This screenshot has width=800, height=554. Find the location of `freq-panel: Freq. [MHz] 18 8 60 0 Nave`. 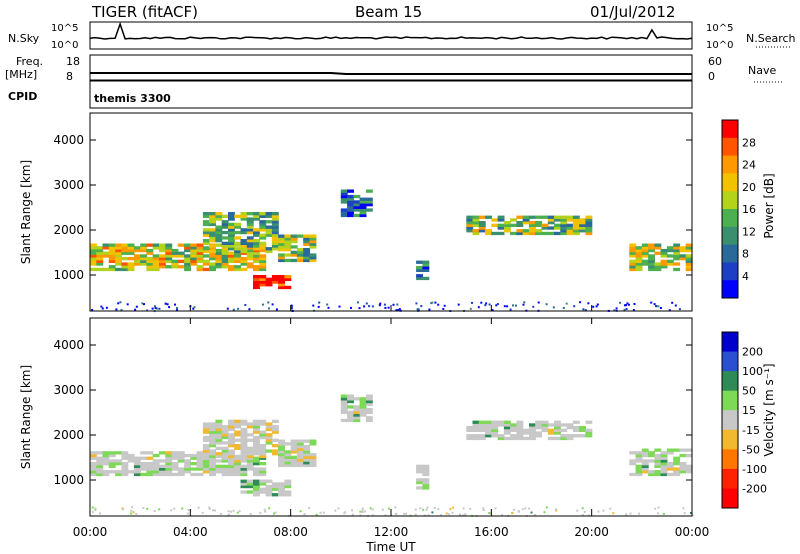

freq-panel: Freq. [MHz] 18 8 60 0 Nave is located at coordinates (393, 68).